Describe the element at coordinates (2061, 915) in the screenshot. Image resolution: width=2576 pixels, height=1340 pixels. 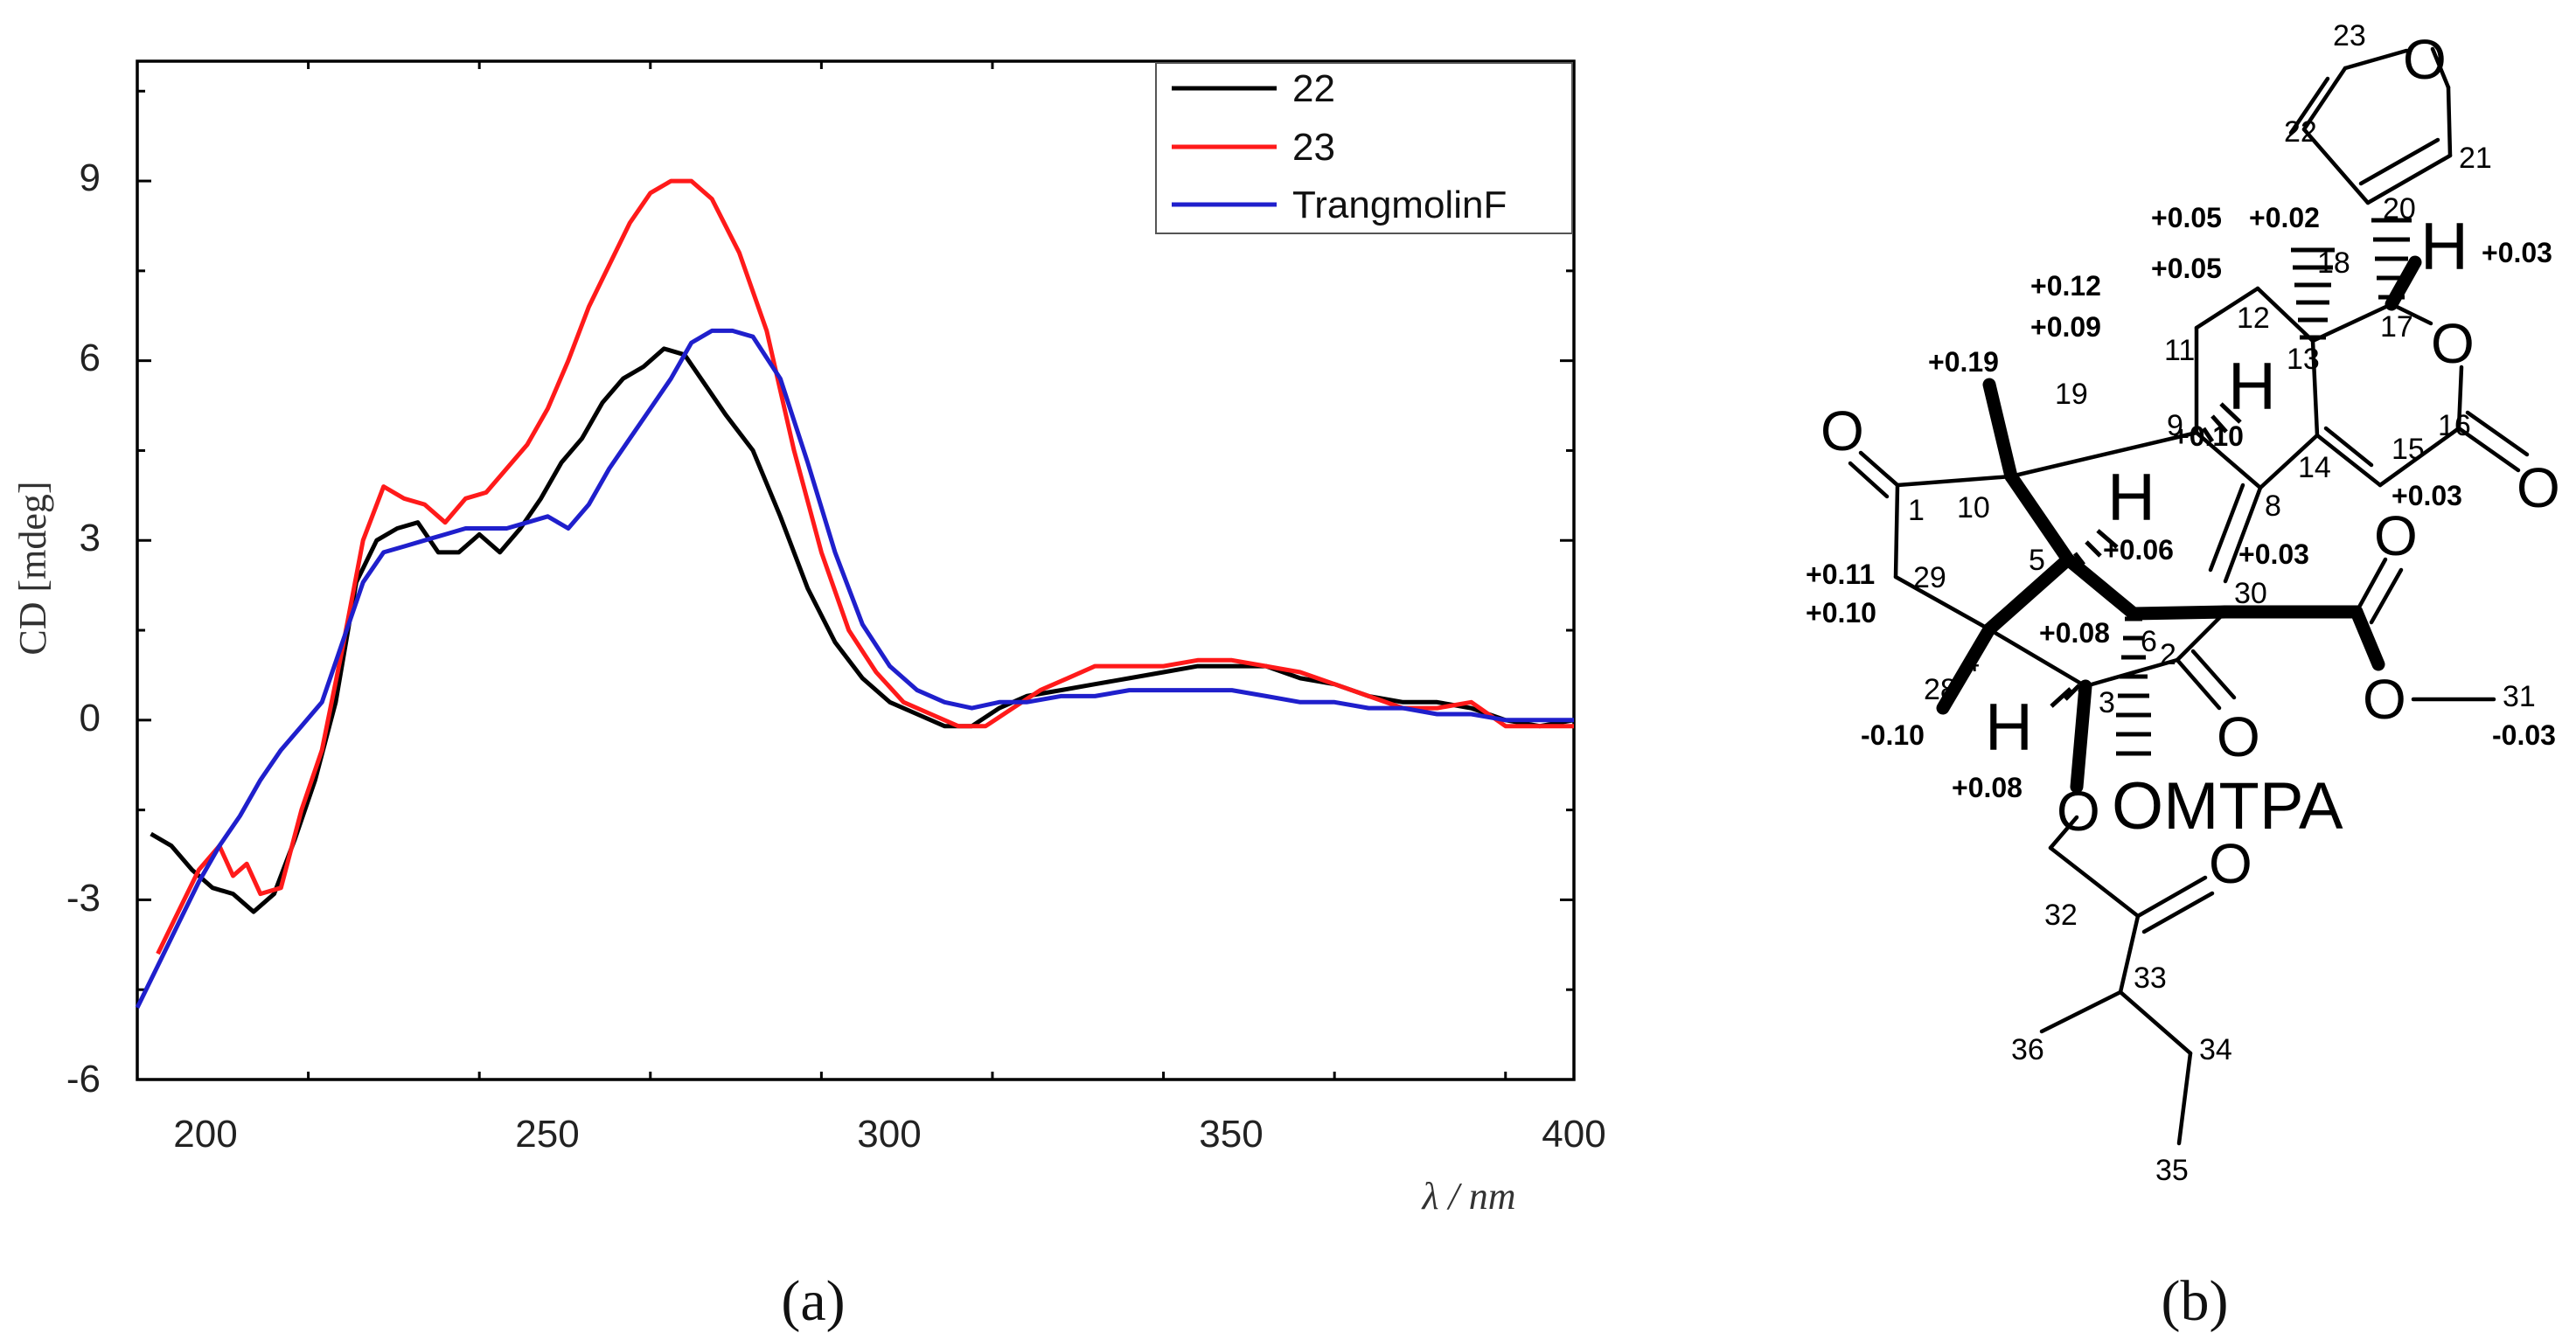
I see `locant: 32` at that location.